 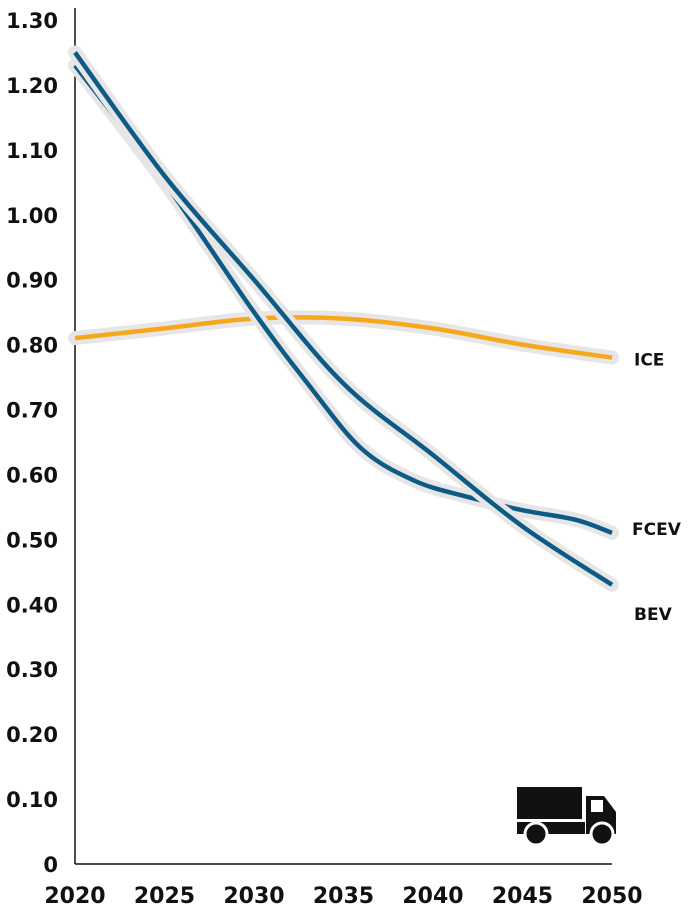 What do you see at coordinates (657, 488) in the screenshot?
I see `series-labels: ICE FCEV BEV` at bounding box center [657, 488].